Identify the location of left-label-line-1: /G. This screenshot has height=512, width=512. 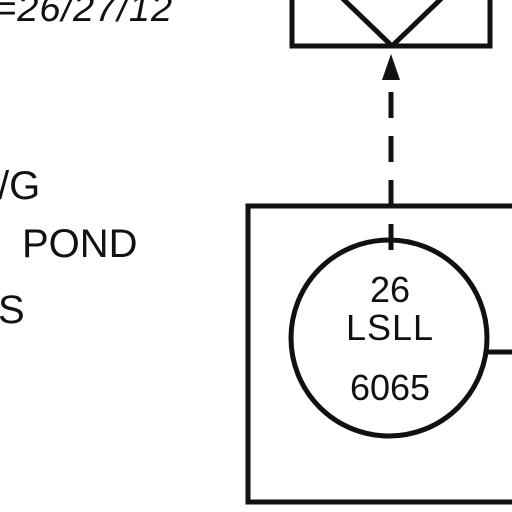
(20, 186).